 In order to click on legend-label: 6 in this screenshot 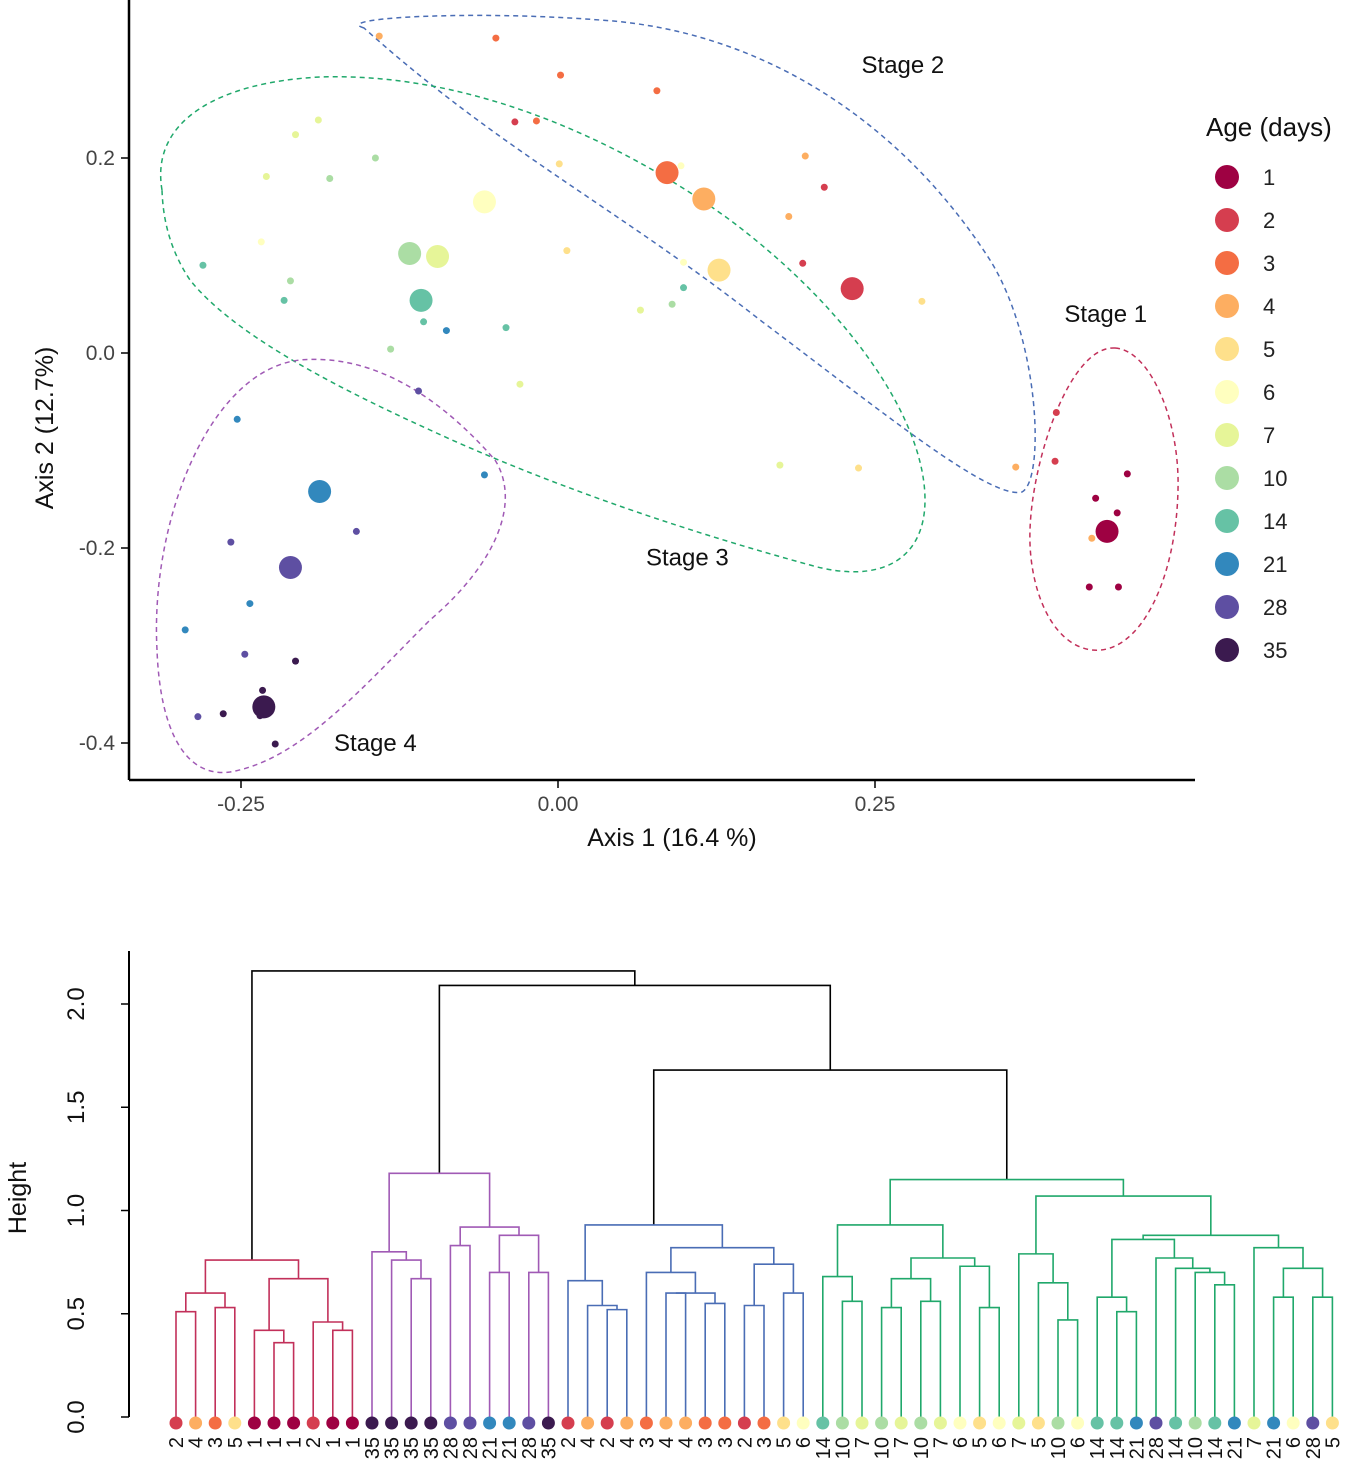, I will do `click(1269, 392)`.